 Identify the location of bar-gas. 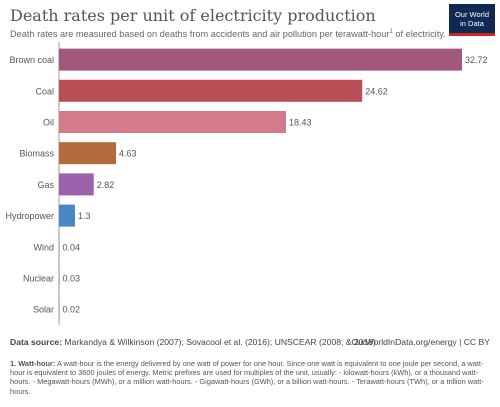
(76, 184).